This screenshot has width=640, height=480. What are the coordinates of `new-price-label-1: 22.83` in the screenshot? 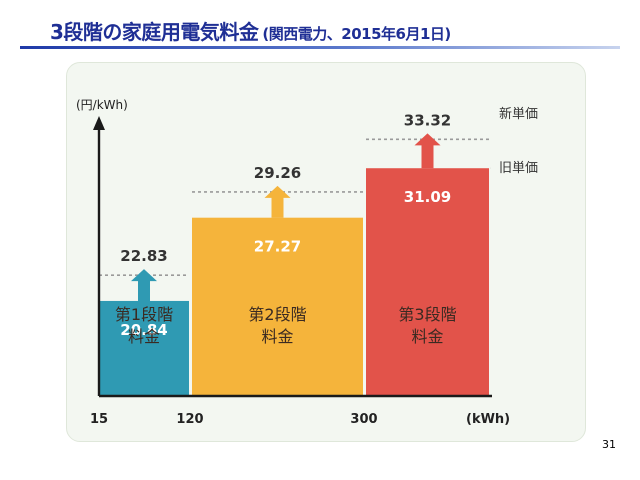 It's located at (143, 256).